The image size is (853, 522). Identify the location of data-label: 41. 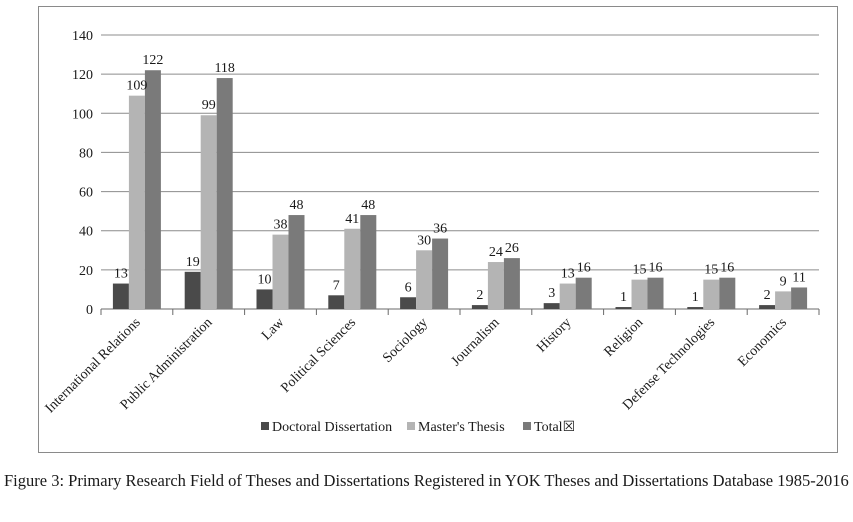
(352, 219).